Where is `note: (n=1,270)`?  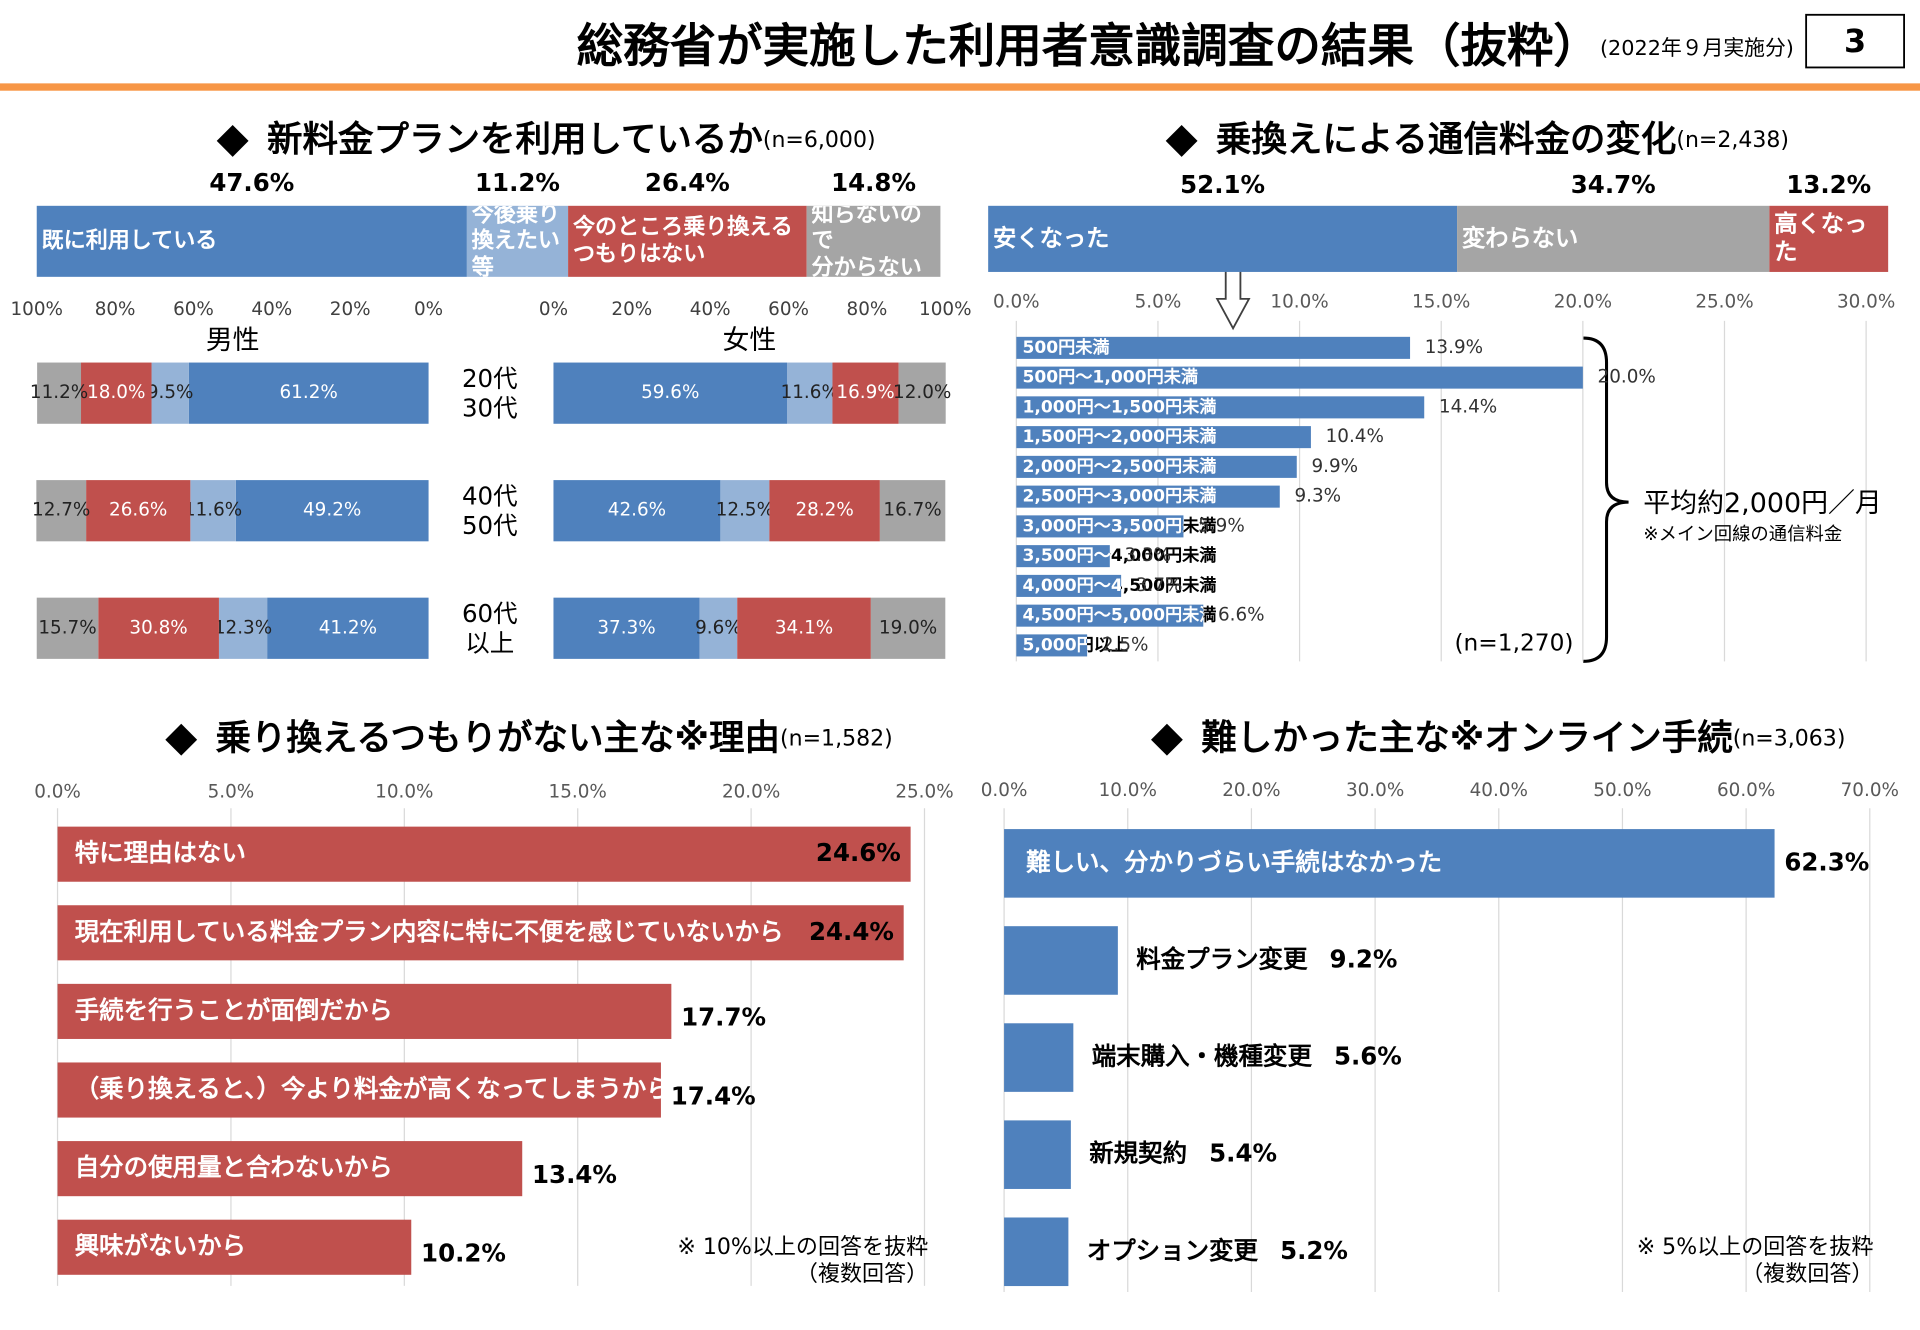
note: (n=1,270) is located at coordinates (1514, 642).